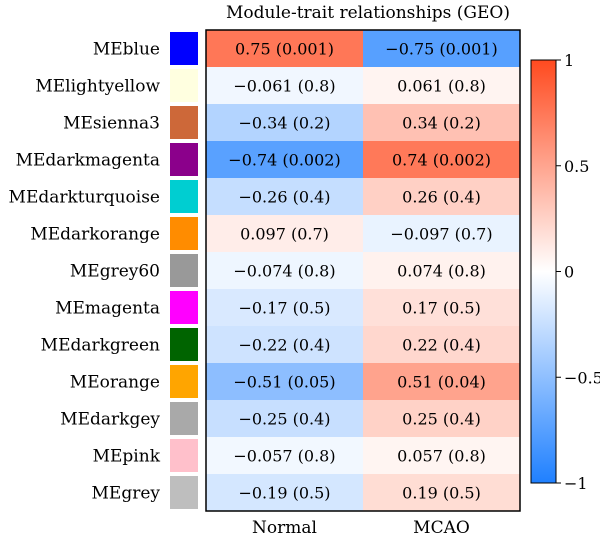  I want to click on cell-label: 0.34 (0.2), so click(441, 123).